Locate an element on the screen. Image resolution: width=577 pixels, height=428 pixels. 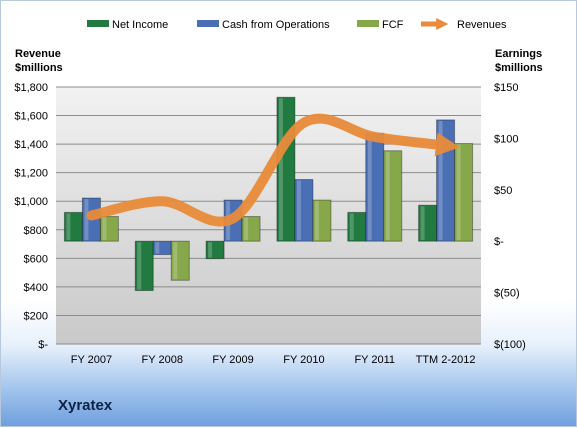
left-tick-label: $800 is located at coordinates (36, 231).